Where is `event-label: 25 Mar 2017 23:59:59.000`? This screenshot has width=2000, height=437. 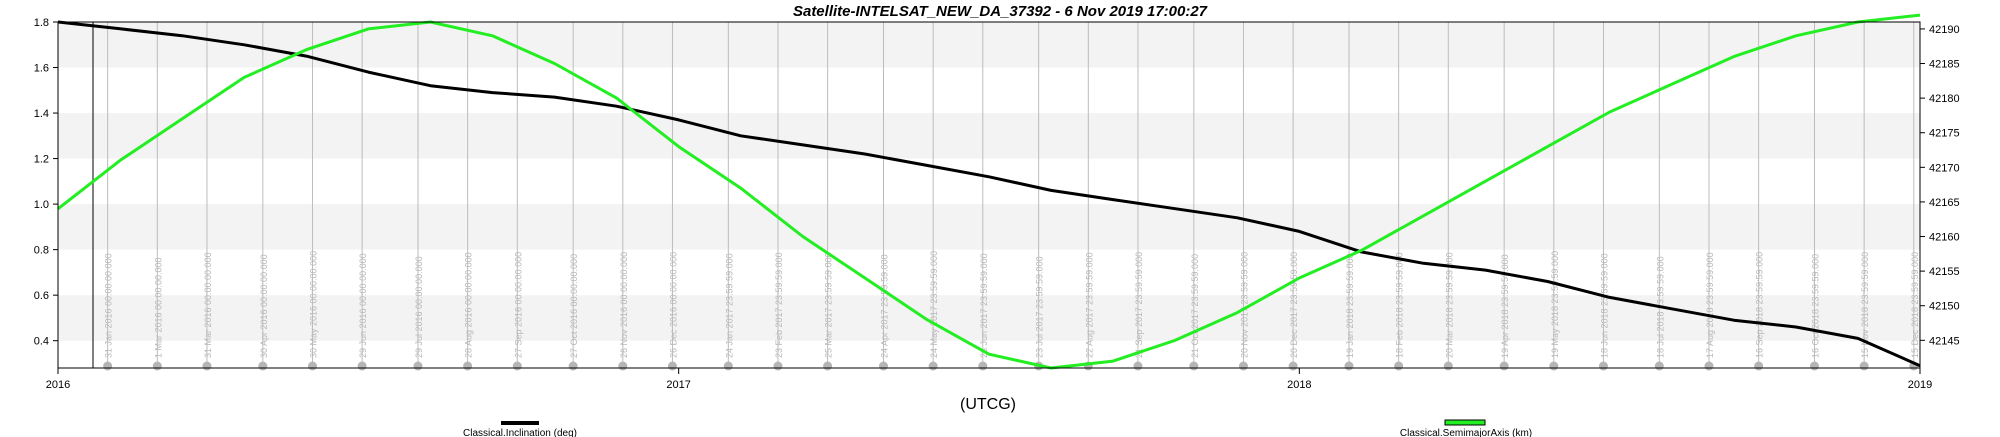 event-label: 25 Mar 2017 23:59:59.000 is located at coordinates (829, 305).